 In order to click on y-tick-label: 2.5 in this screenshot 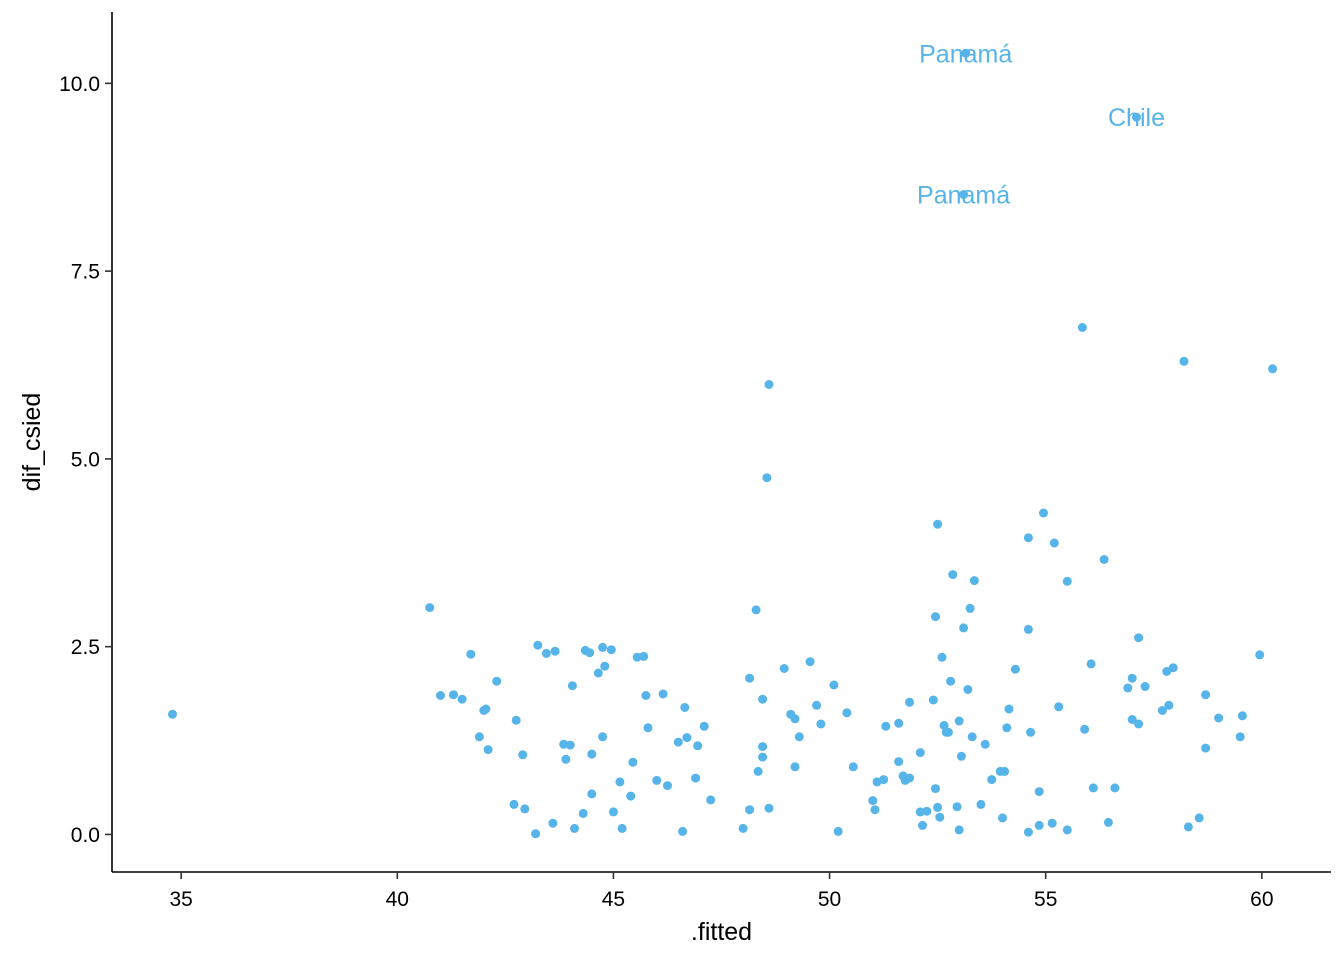, I will do `click(85, 647)`.